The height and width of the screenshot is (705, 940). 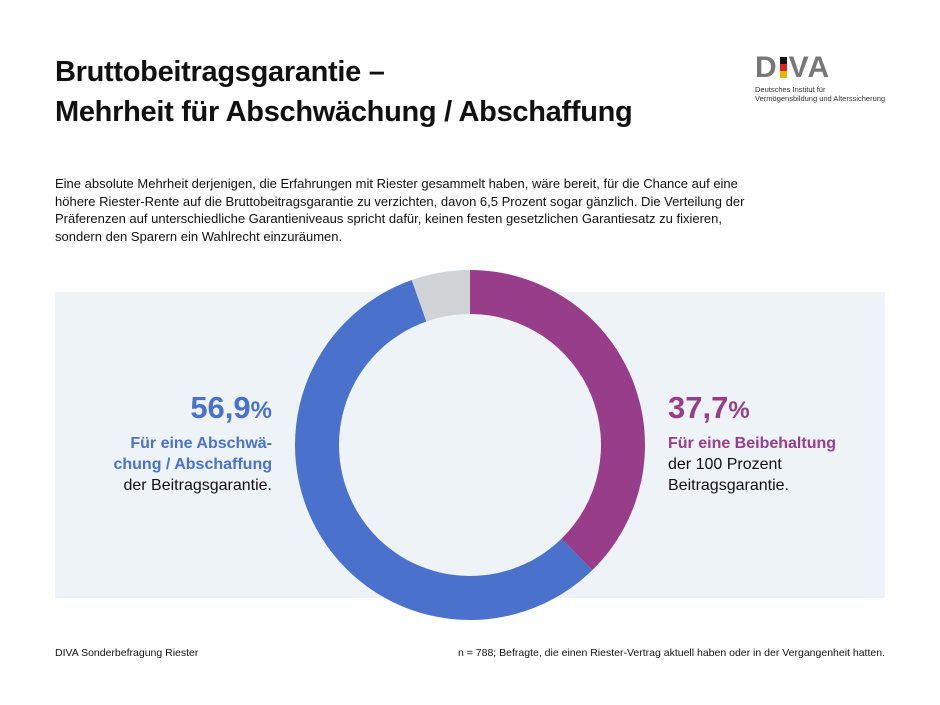 I want to click on label-line: Beitragsgarantie., so click(x=728, y=485).